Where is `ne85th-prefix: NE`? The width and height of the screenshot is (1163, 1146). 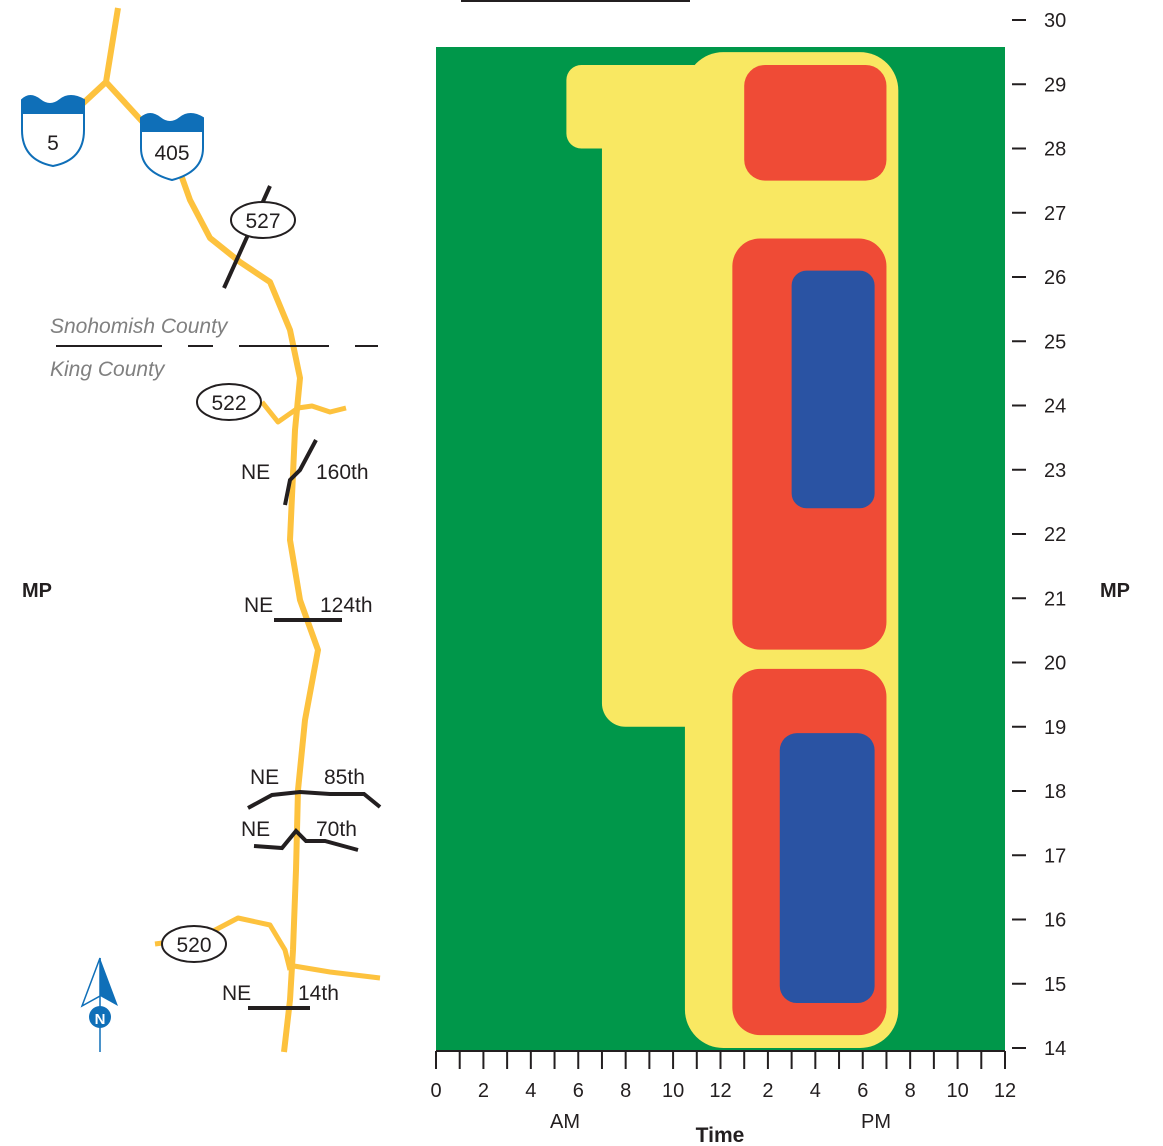 ne85th-prefix: NE is located at coordinates (264, 777).